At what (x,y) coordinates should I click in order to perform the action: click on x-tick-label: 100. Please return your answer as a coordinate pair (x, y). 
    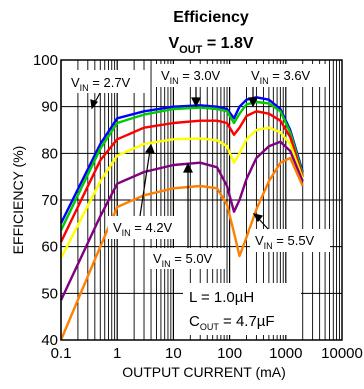
    Looking at the image, I should click on (229, 353).